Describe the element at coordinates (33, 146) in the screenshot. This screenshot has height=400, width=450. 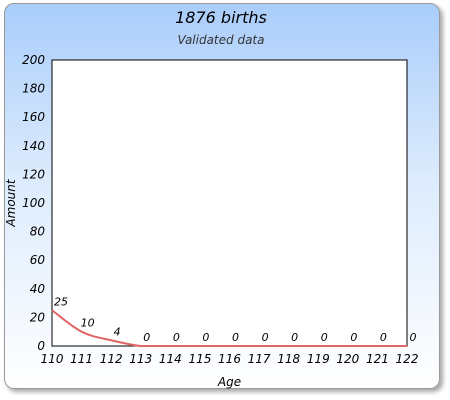
I see `y-tick-label: 140` at that location.